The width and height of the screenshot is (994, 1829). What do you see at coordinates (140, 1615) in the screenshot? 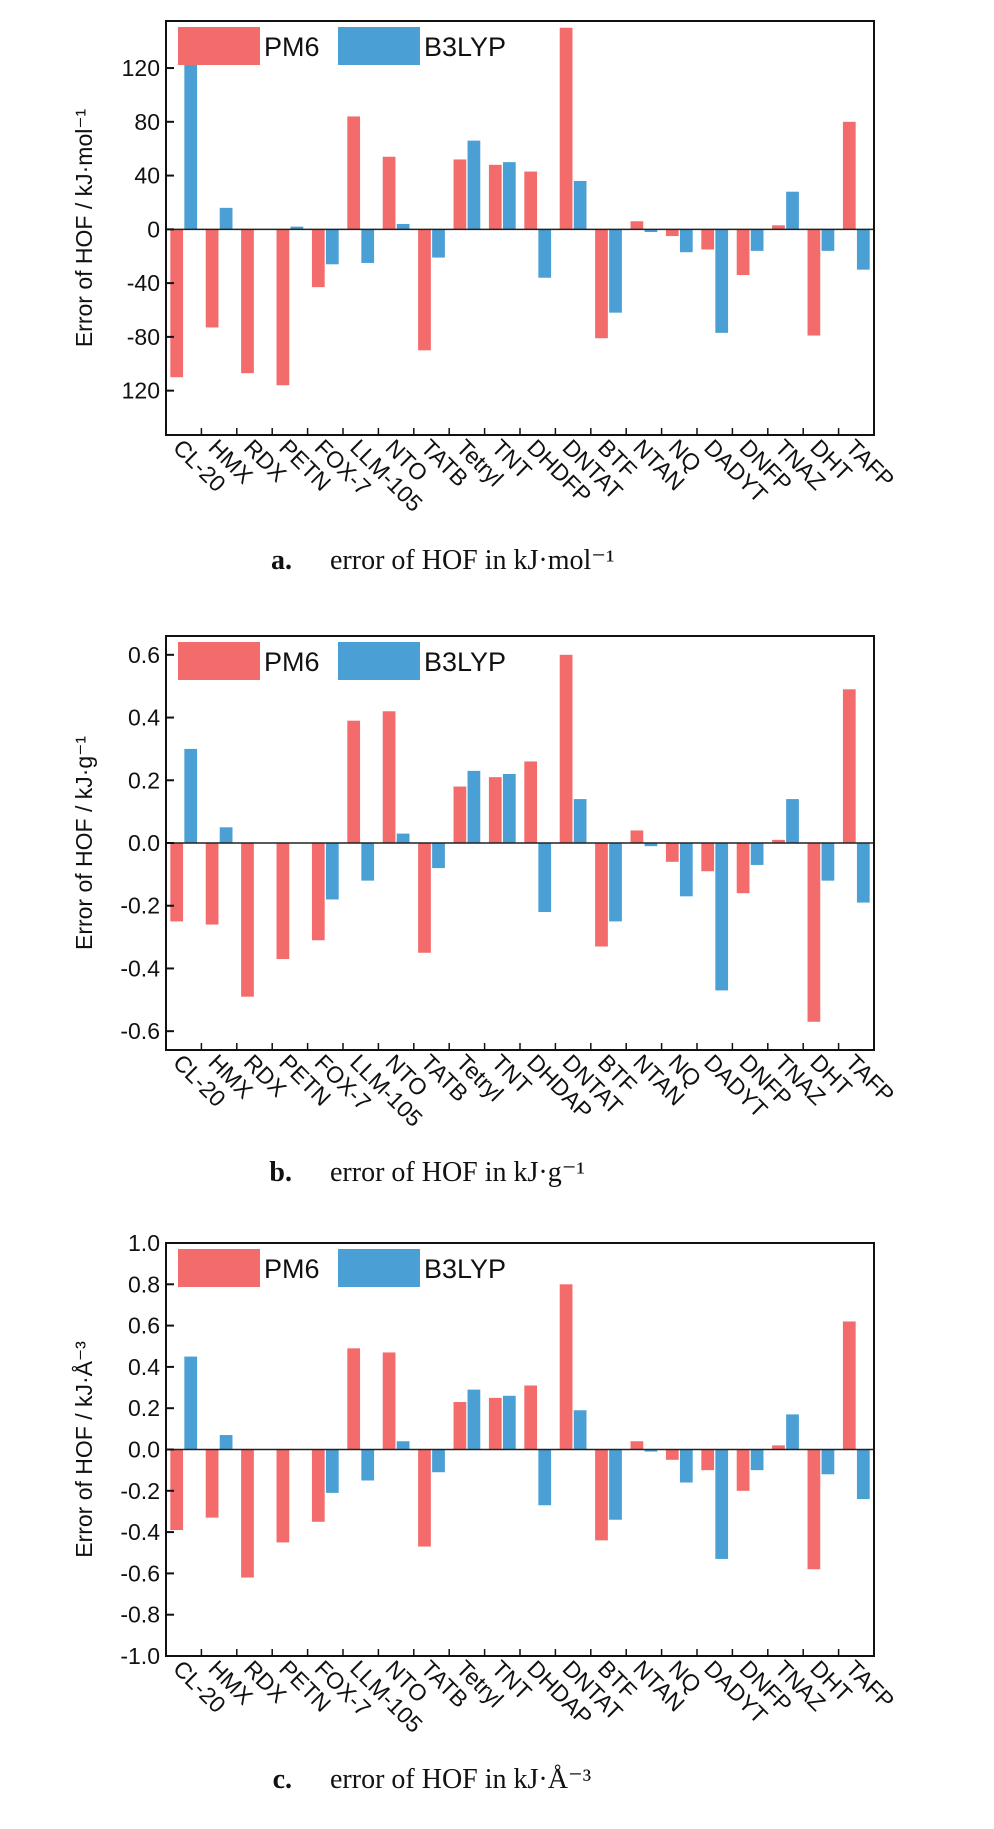
I see `y-tick-label: -0.8` at bounding box center [140, 1615].